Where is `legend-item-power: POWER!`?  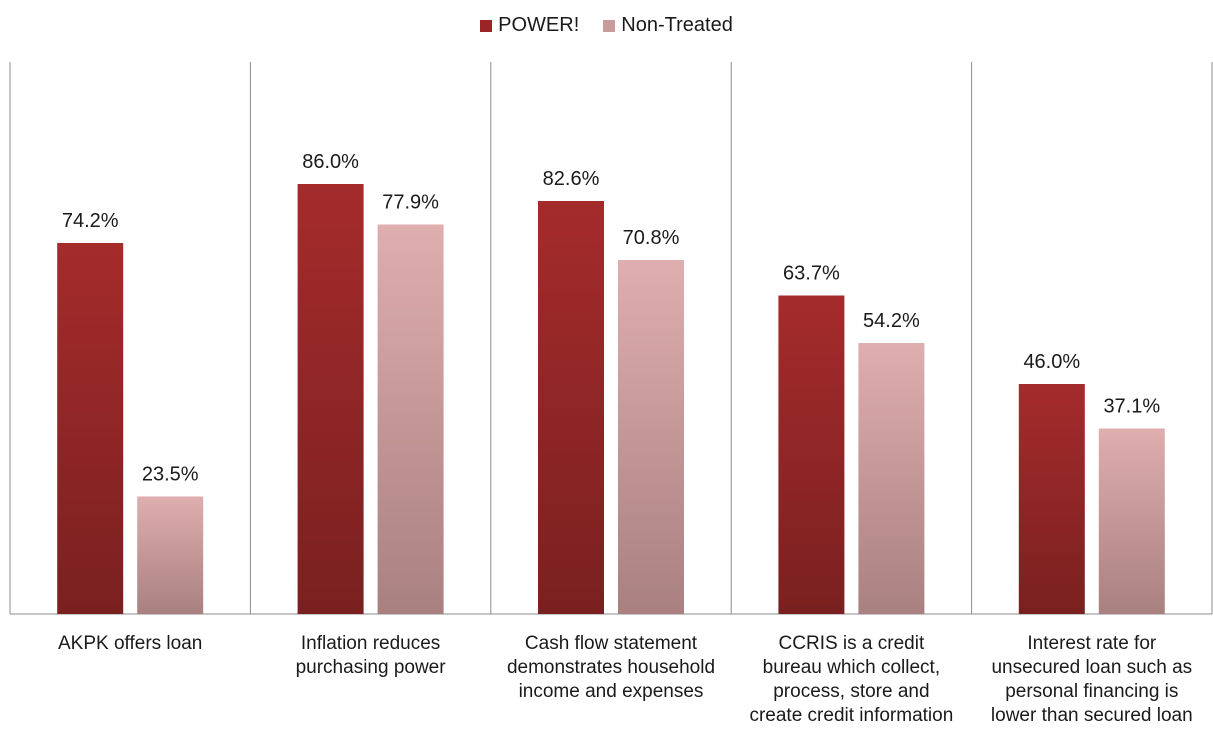
legend-item-power: POWER! is located at coordinates (529, 25).